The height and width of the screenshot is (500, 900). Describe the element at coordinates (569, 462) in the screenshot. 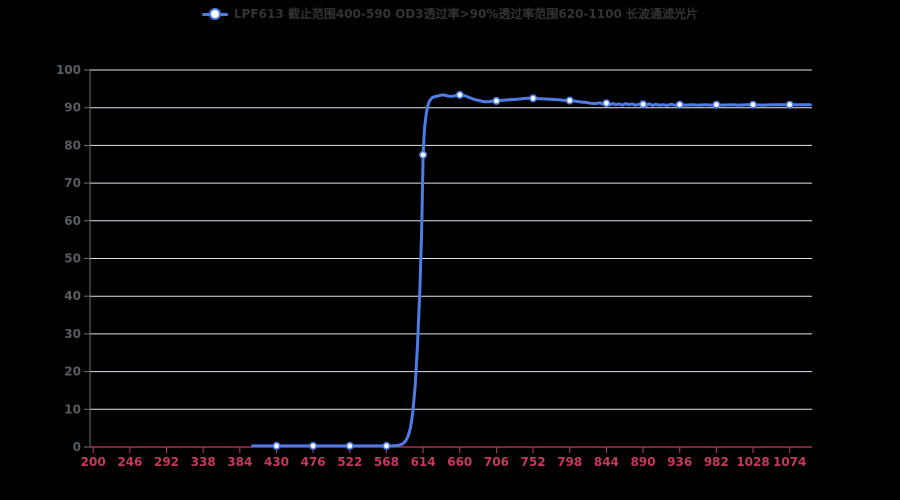

I see `x-tick-label: 798` at that location.